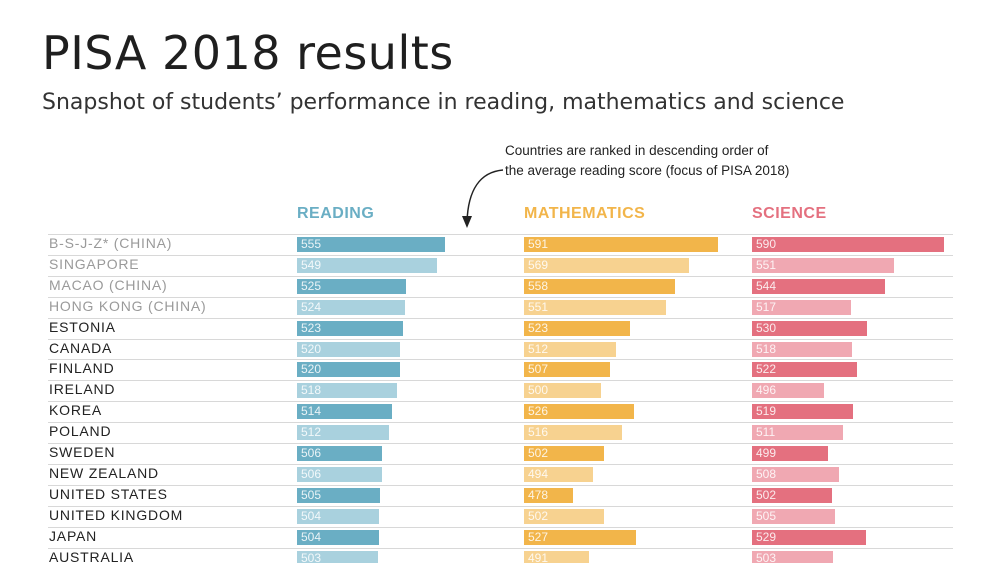 This screenshot has height=563, width=1000. What do you see at coordinates (73, 535) in the screenshot?
I see `country-label: JAPAN` at bounding box center [73, 535].